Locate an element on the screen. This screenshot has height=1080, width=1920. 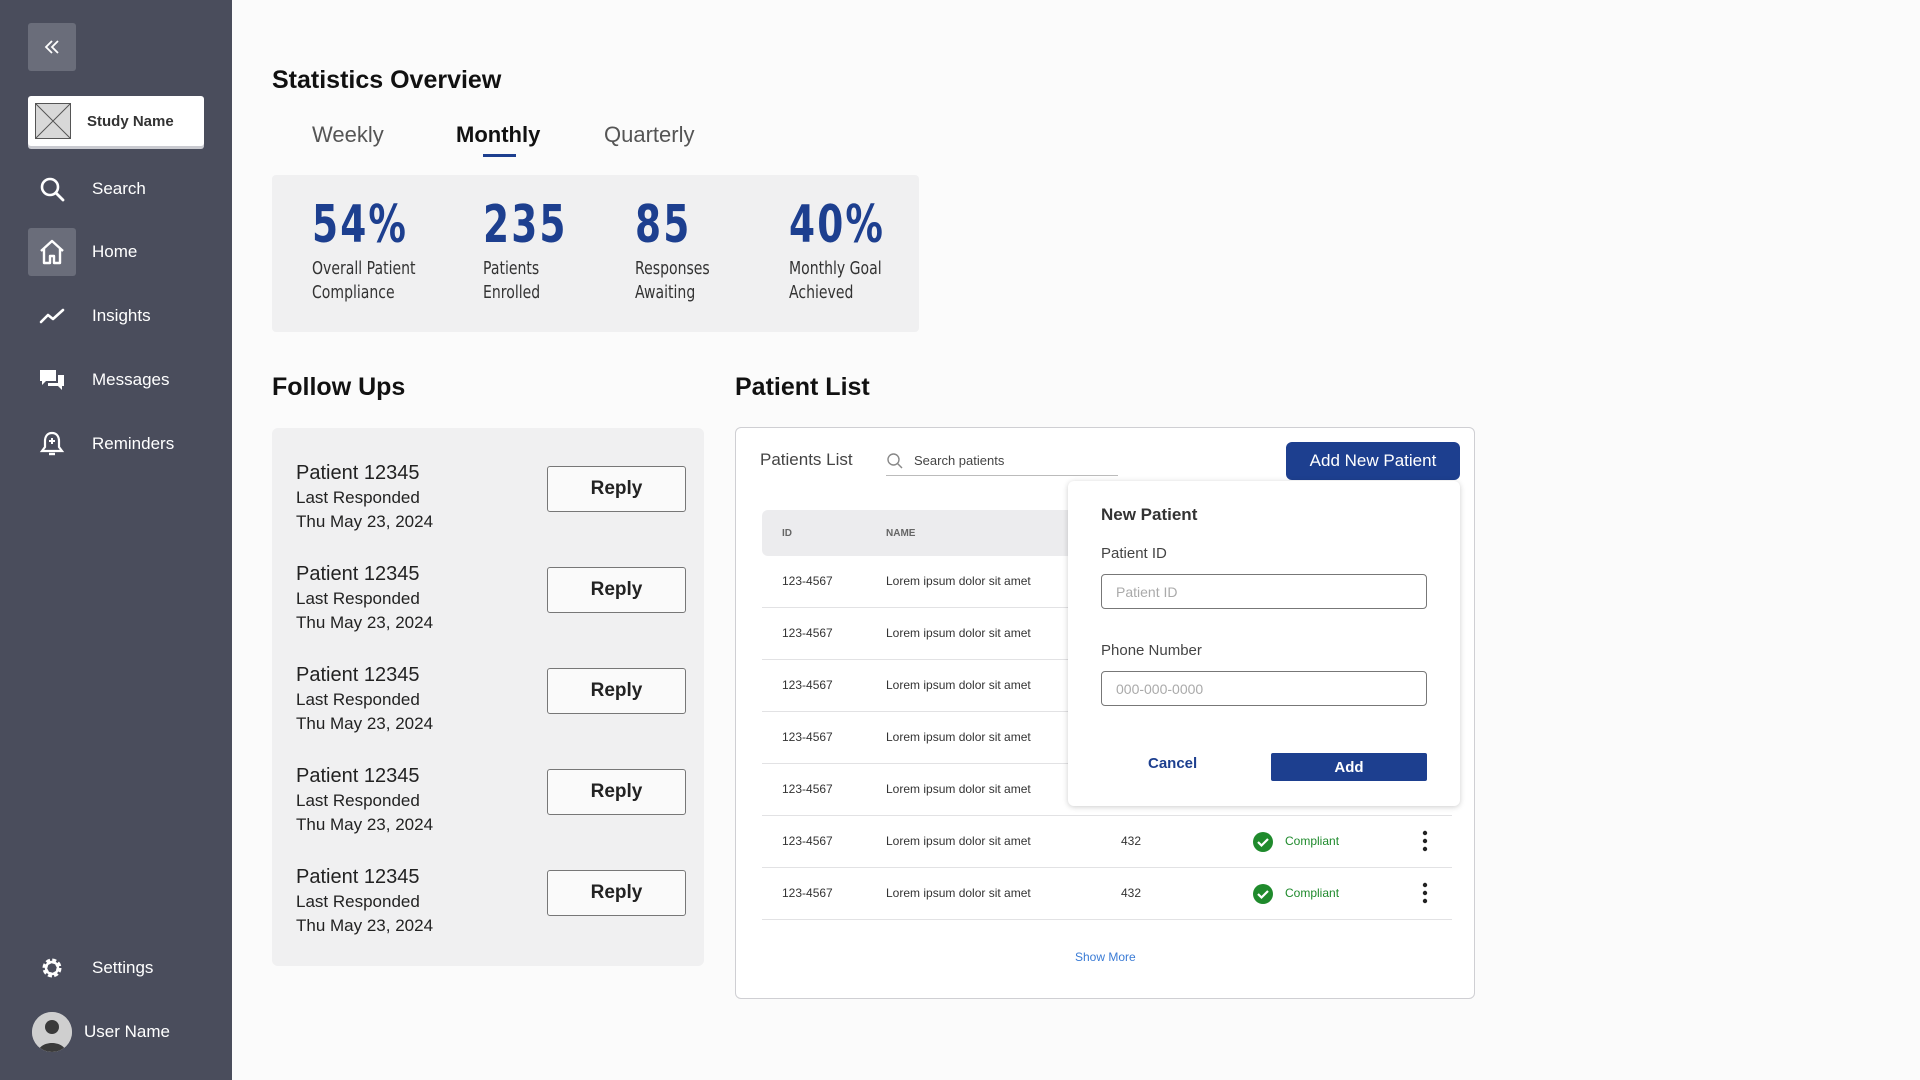
patient-search is located at coordinates (1002, 461).